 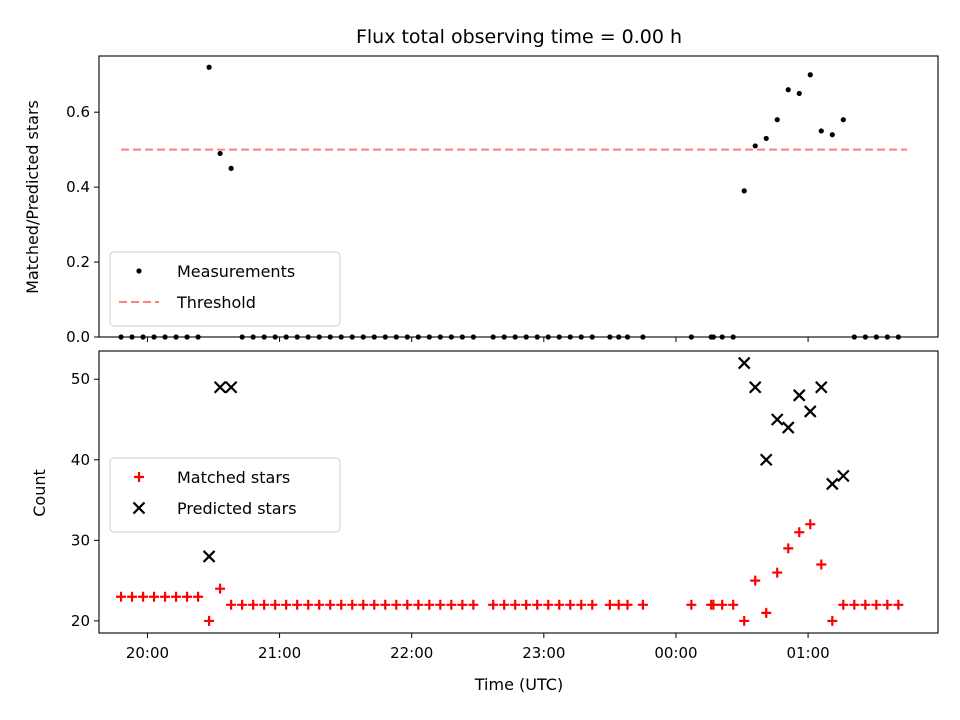 What do you see at coordinates (80, 460) in the screenshot?
I see `y-tick-label: 40` at bounding box center [80, 460].